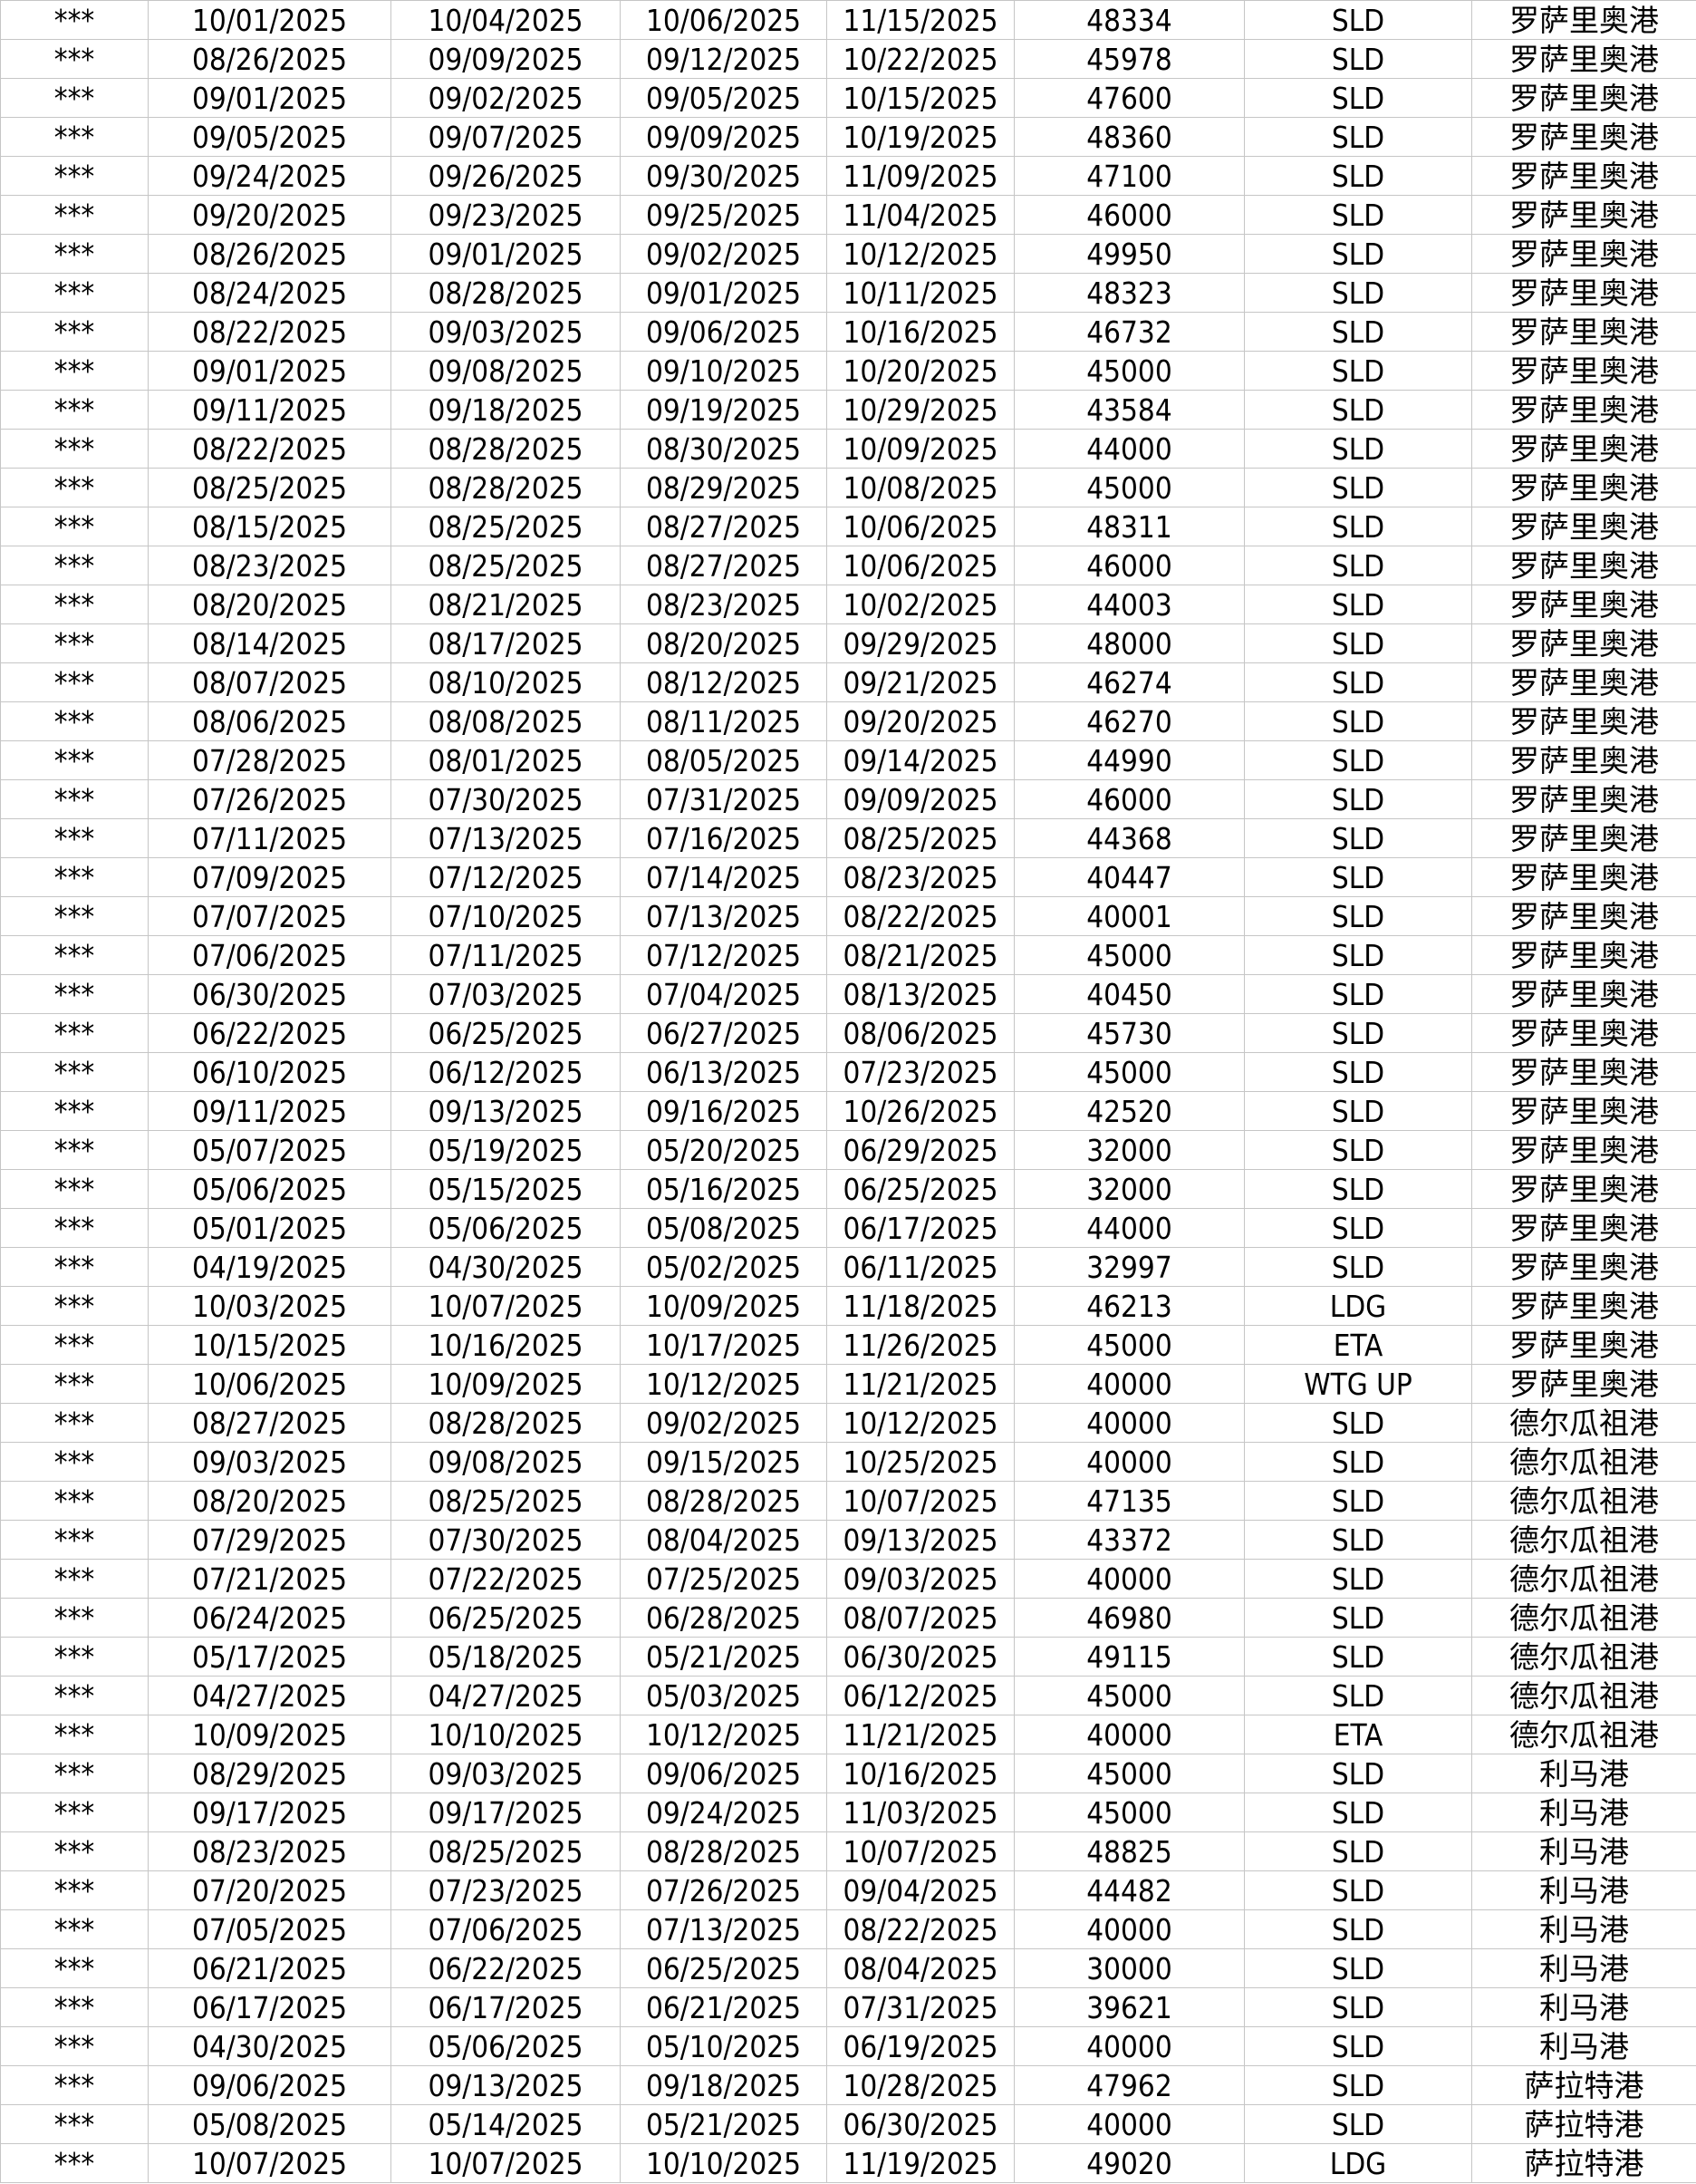  I want to click on date-2-cell: 09/17/2025, so click(506, 1812).